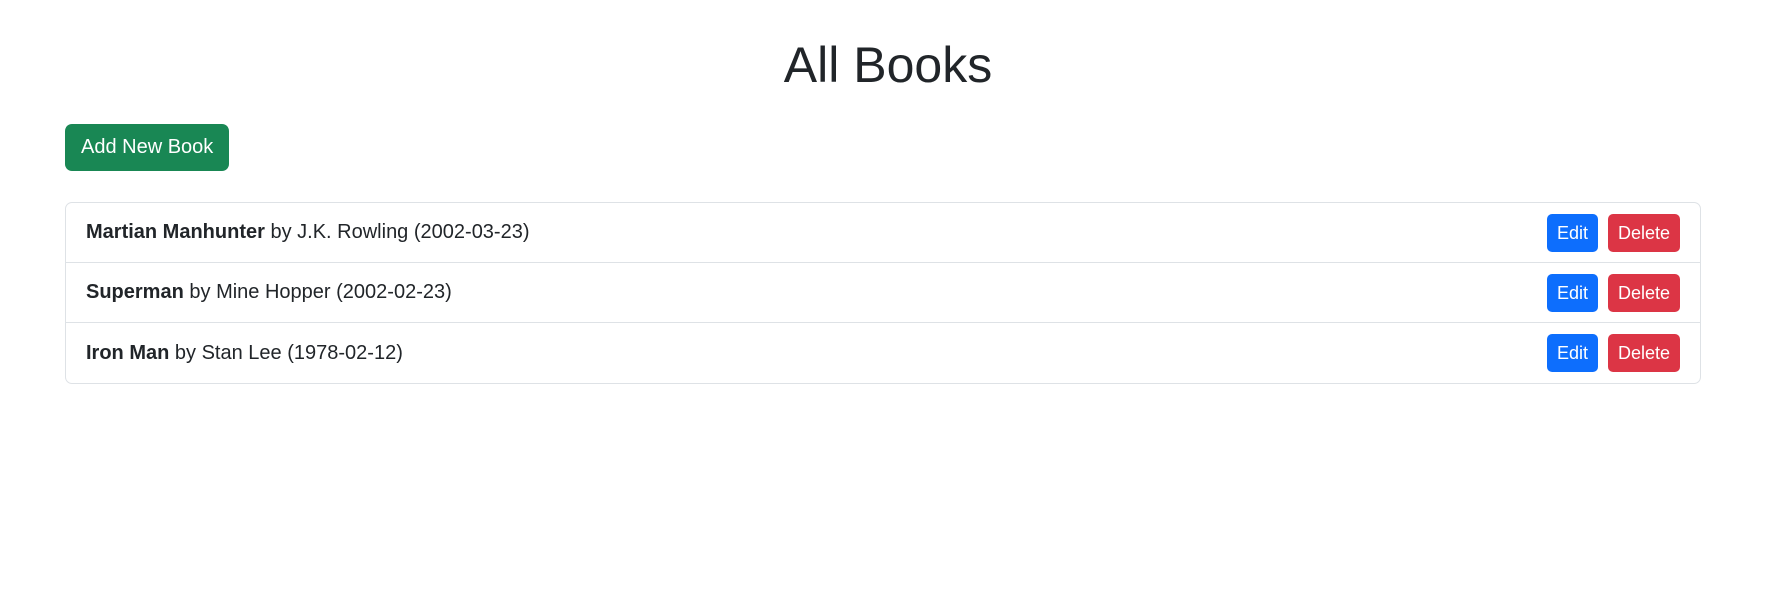 This screenshot has width=1776, height=609. What do you see at coordinates (147, 147) in the screenshot?
I see `add-new-book-button: Add New Book` at bounding box center [147, 147].